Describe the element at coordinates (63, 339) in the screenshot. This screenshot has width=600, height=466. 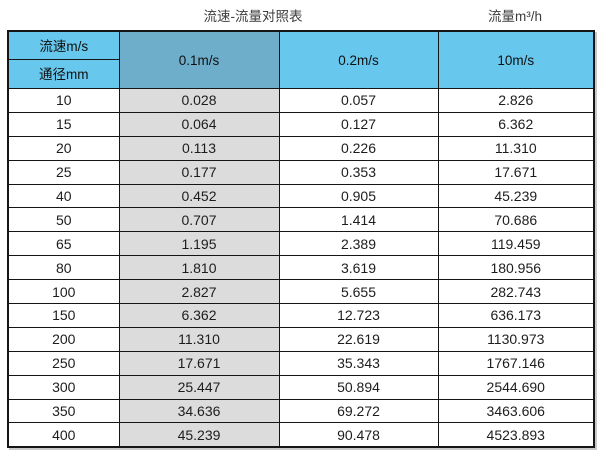
I see `diameter-cell: 200` at that location.